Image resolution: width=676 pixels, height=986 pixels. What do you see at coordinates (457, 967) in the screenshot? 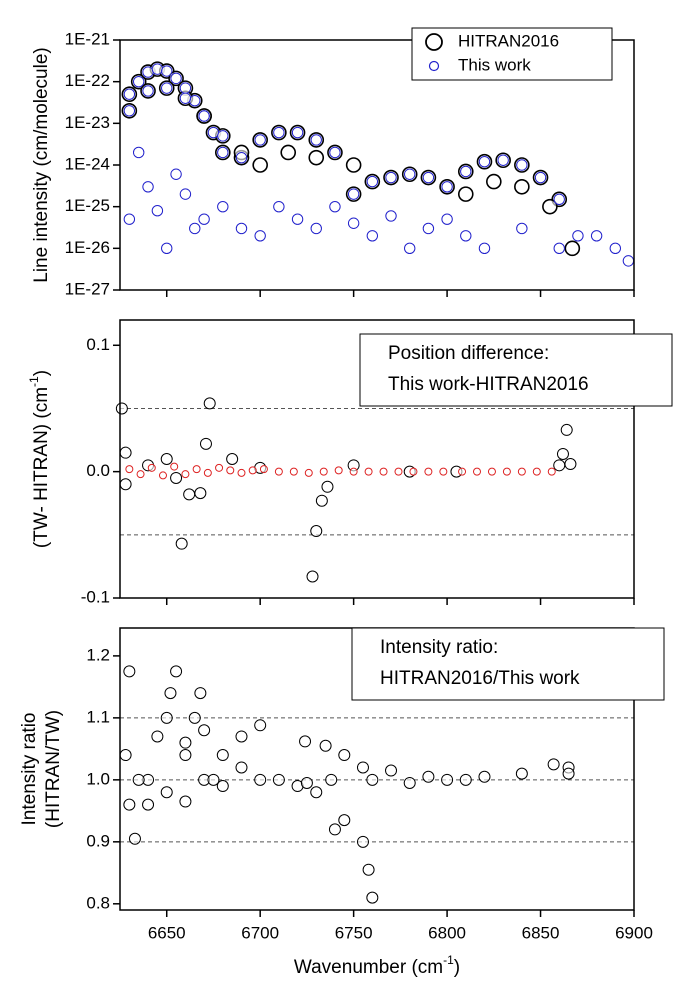
I see `x-axis-label-part: )` at bounding box center [457, 967].